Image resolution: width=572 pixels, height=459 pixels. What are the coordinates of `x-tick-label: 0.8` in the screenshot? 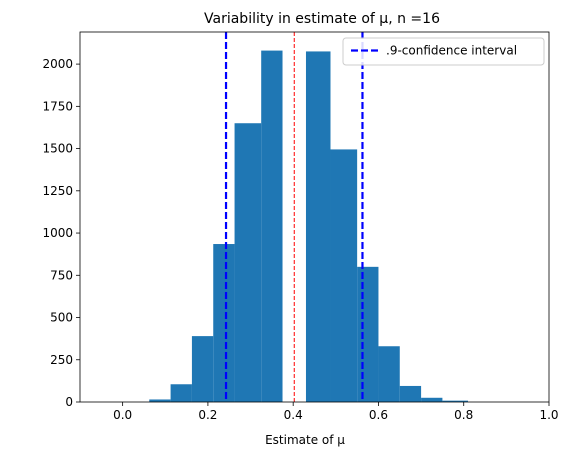 It's located at (463, 415).